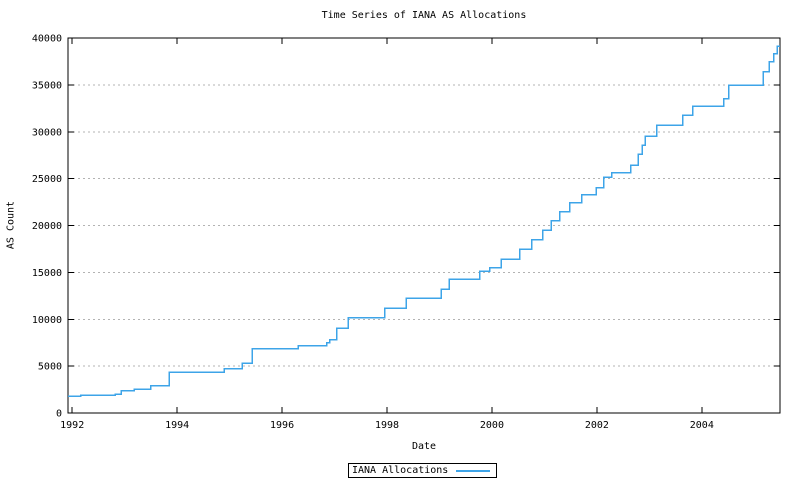  I want to click on legend-entry-label: IANA Allocations, so click(400, 470).